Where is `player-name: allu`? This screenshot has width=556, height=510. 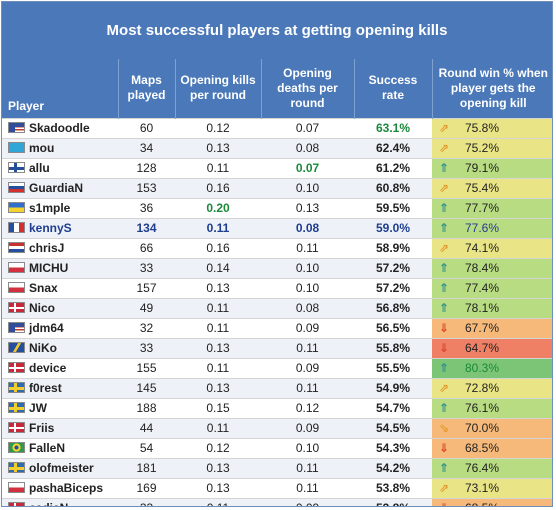 player-name: allu is located at coordinates (39, 168).